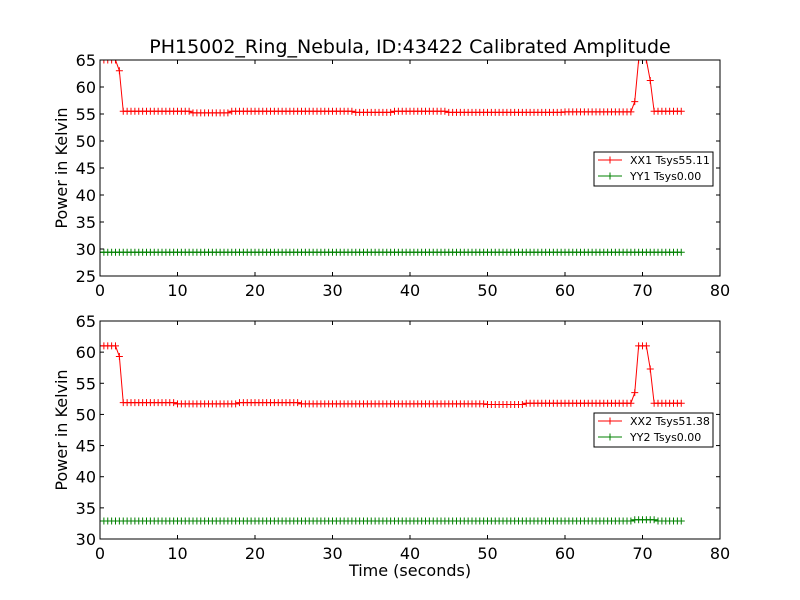 This screenshot has height=600, width=800. Describe the element at coordinates (665, 176) in the screenshot. I see `legend-label: YY1 Tsys0.00` at that location.